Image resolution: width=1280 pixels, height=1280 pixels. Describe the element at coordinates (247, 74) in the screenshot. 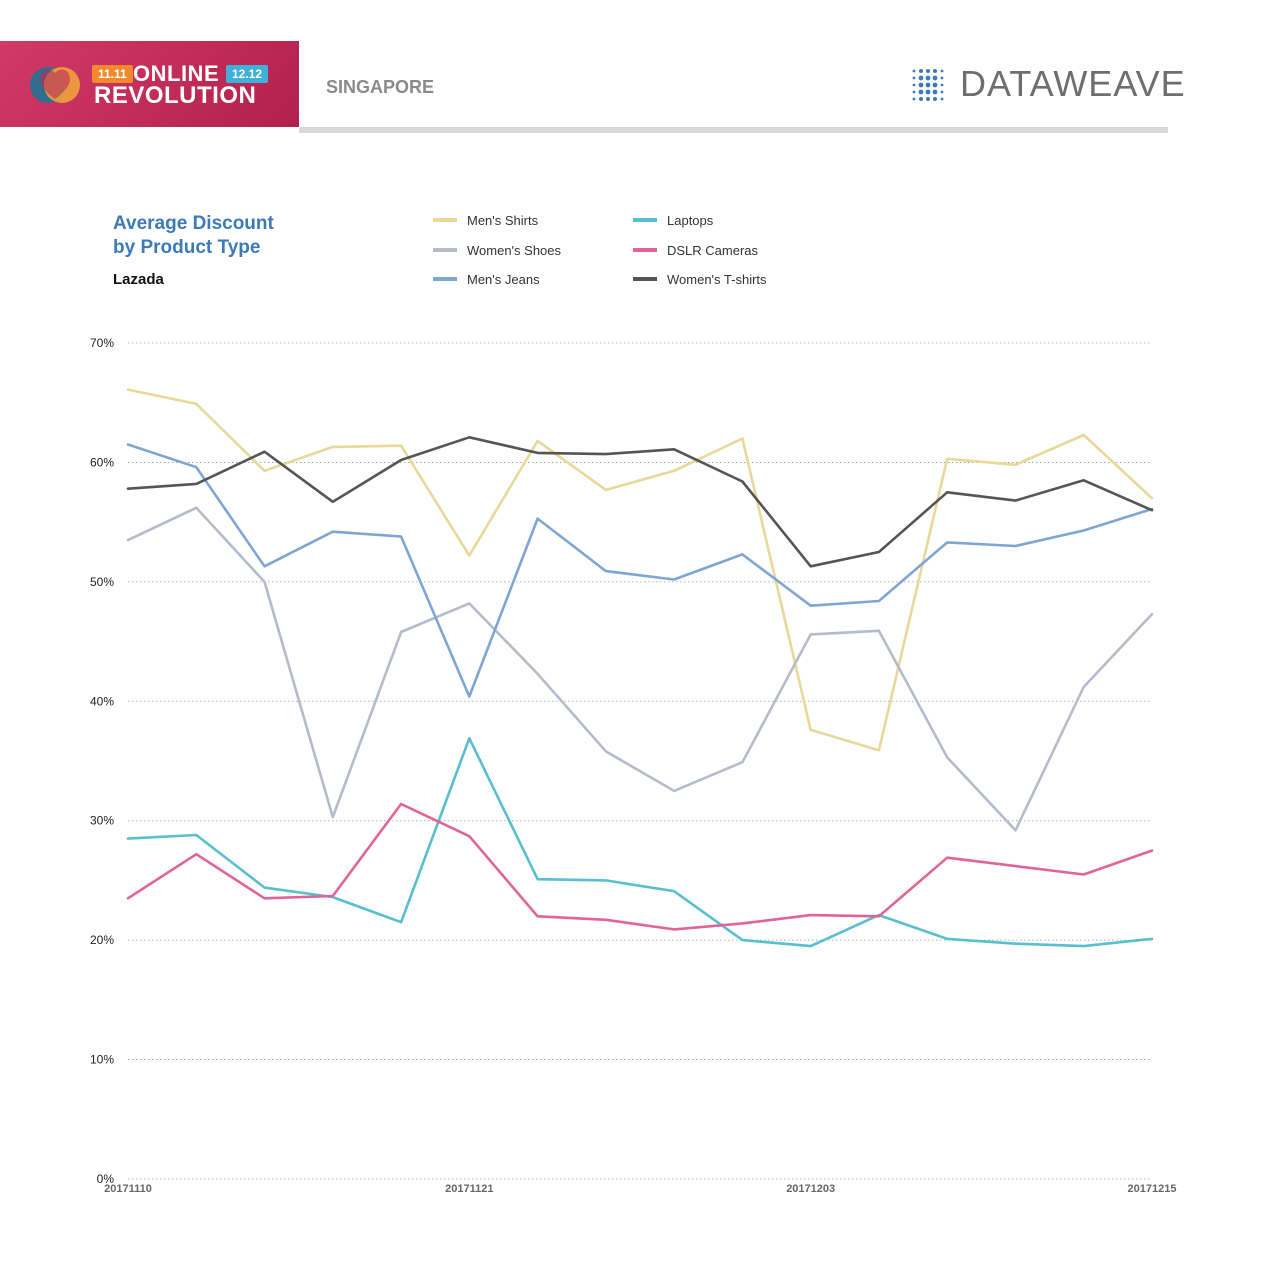

I see `badge-12-12: 12.12` at that location.